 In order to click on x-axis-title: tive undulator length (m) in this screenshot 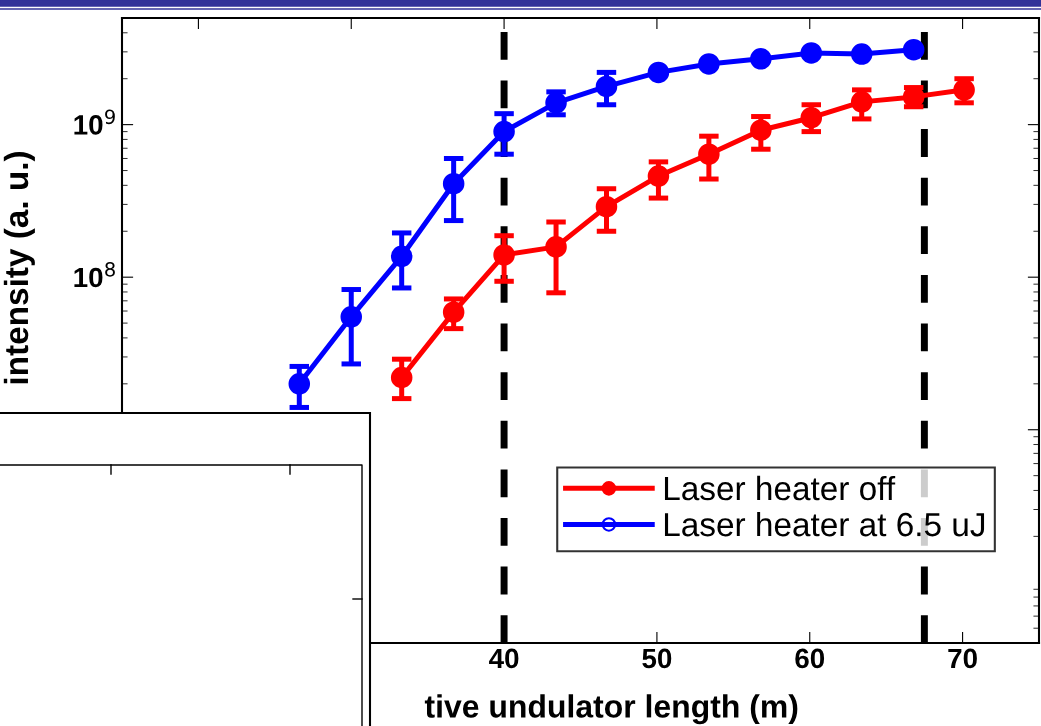, I will do `click(611, 709)`.